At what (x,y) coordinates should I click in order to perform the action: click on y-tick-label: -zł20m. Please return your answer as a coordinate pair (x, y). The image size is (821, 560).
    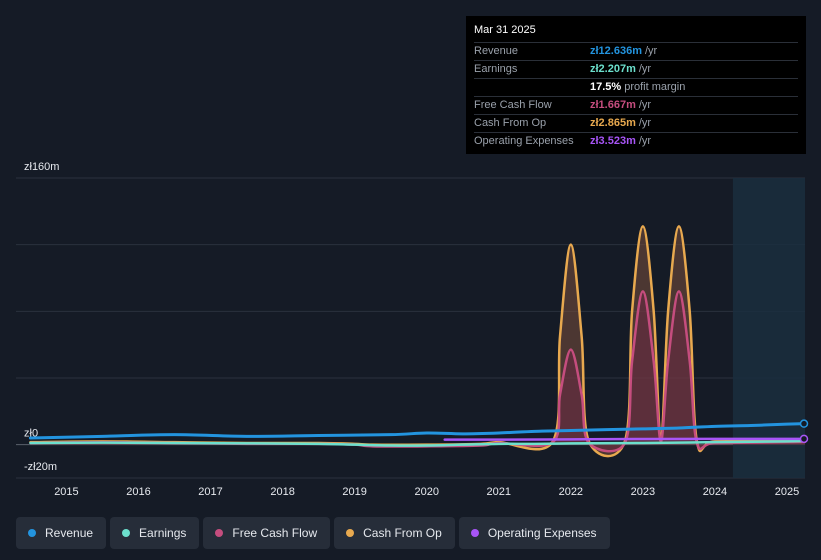
    Looking at the image, I should click on (40, 467).